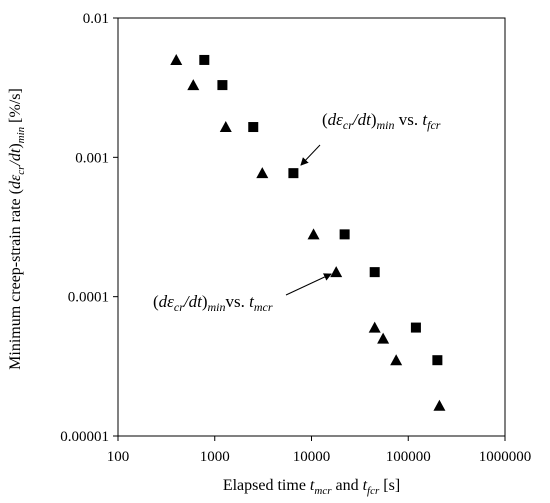 Image resolution: width=550 pixels, height=503 pixels. What do you see at coordinates (215, 457) in the screenshot?
I see `x-tick-label: 1000` at bounding box center [215, 457].